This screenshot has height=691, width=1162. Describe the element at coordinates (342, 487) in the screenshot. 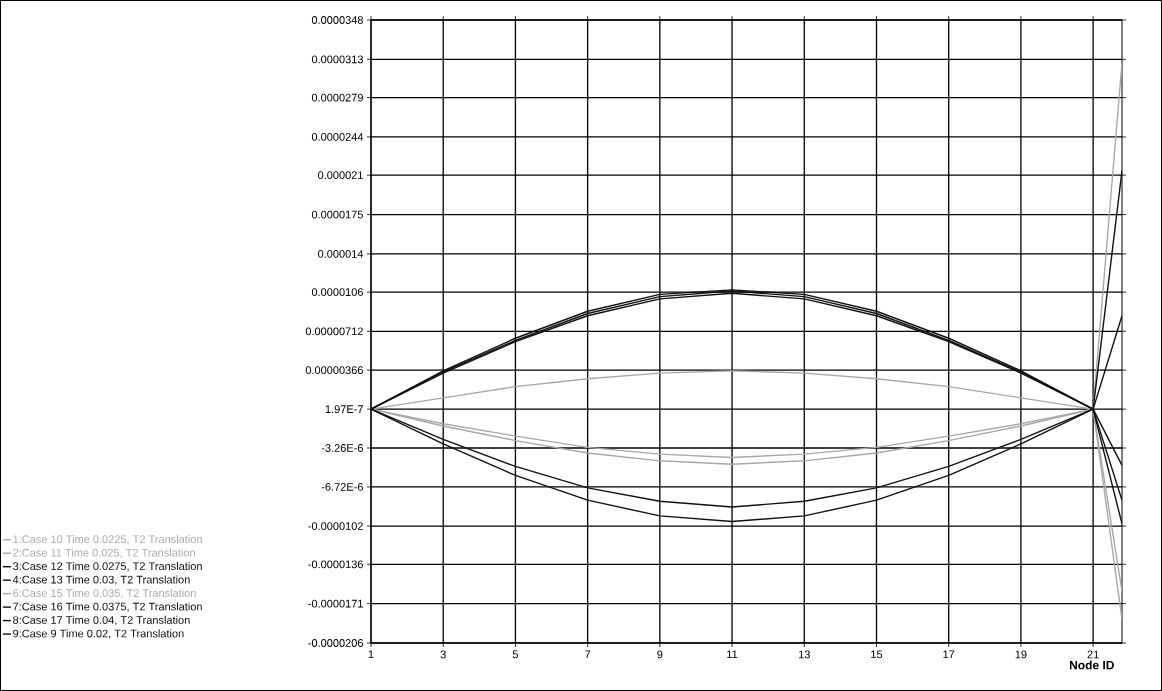

I see `y-tick-label: -6.72E-6` at that location.